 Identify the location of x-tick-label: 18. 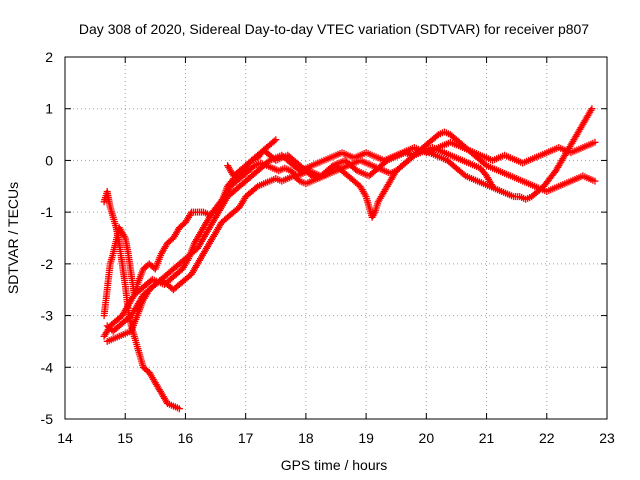
(306, 438).